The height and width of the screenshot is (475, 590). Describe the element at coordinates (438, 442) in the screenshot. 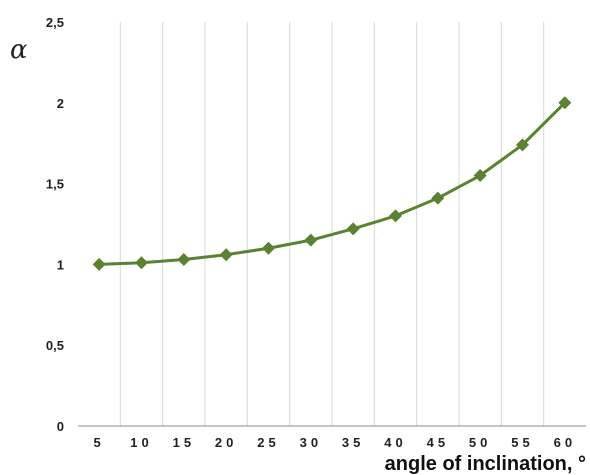

I see `x-tick-label: 45` at that location.